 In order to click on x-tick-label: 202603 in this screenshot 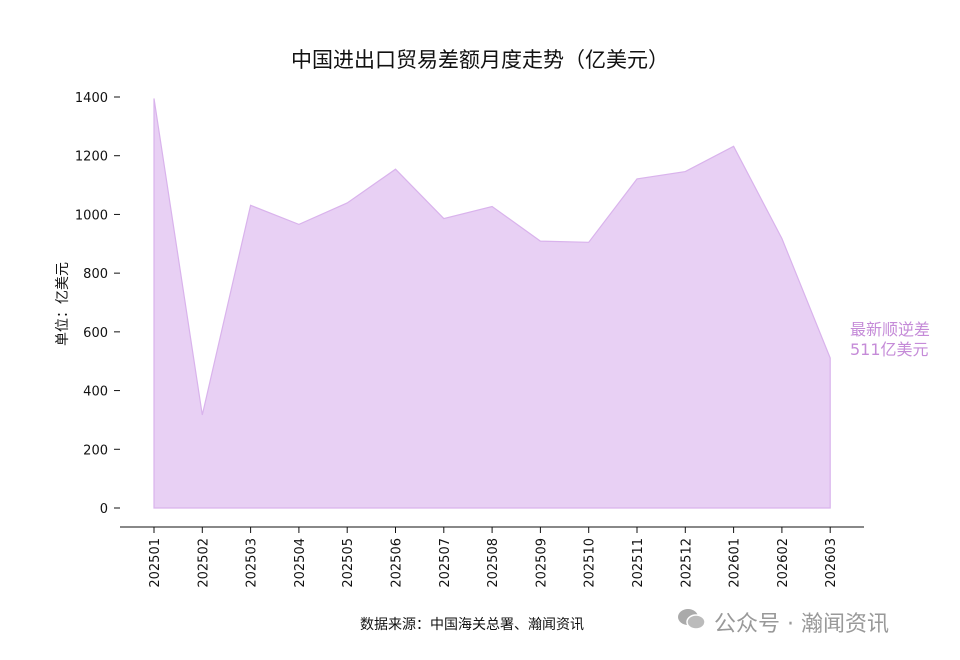, I will do `click(831, 563)`.